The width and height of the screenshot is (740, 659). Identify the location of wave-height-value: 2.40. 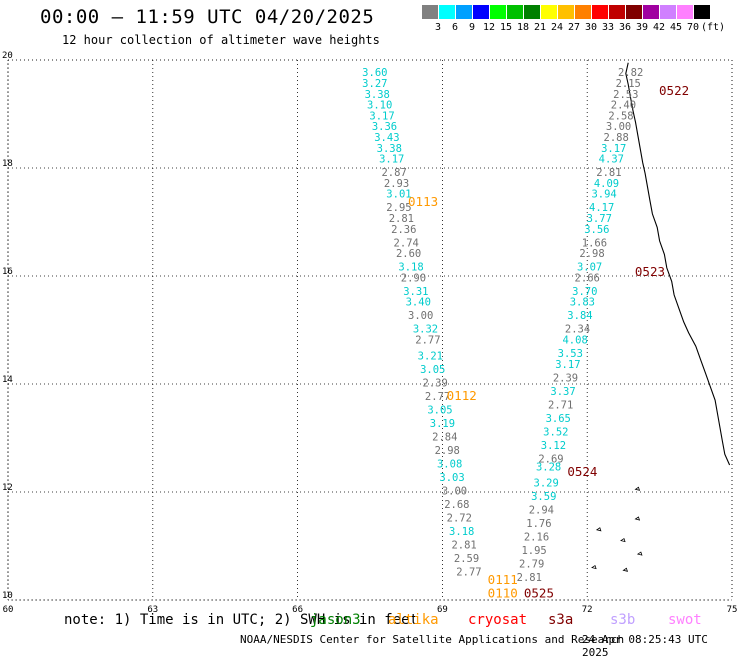
(623, 106).